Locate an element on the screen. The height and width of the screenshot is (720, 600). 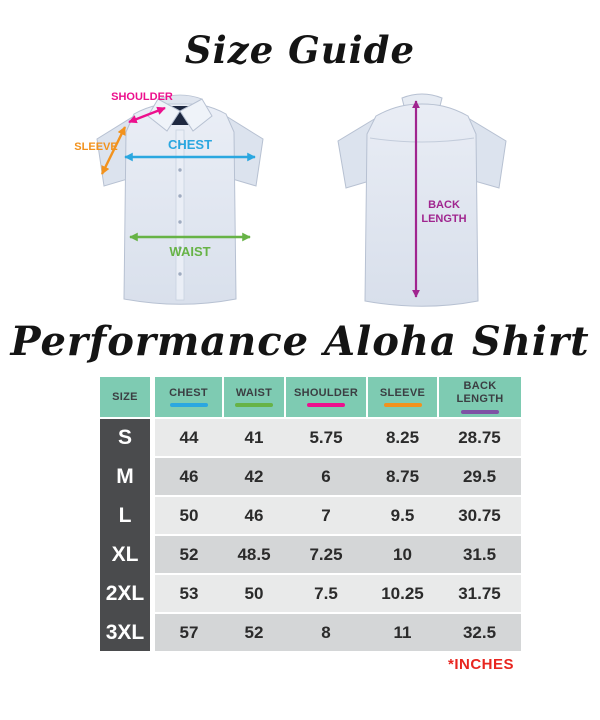
cell-value: 9.5 is located at coordinates (402, 515).